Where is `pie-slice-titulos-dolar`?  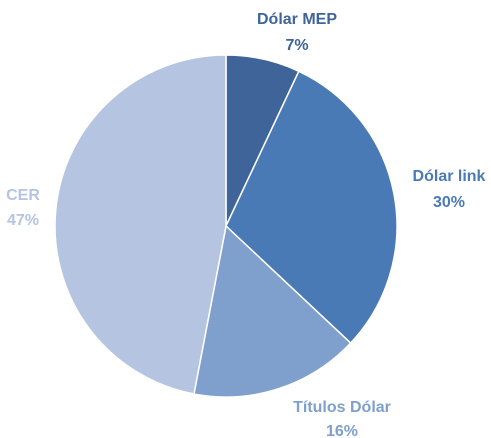 pie-slice-titulos-dolar is located at coordinates (272, 311).